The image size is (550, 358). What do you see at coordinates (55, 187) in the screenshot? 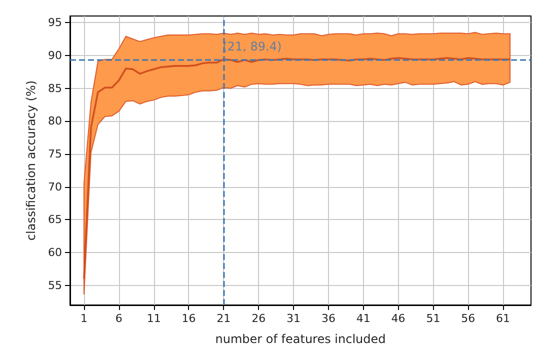
I see `y-tick-label: 70` at bounding box center [55, 187].